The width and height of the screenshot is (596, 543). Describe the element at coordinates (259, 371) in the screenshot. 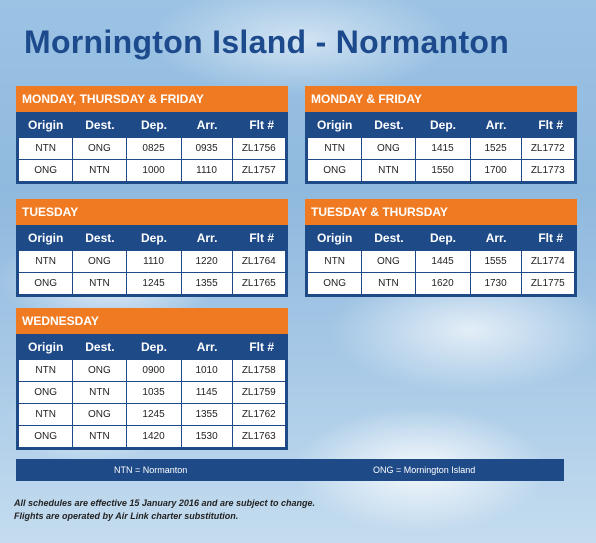

I see `table-cell: ZL1758` at that location.